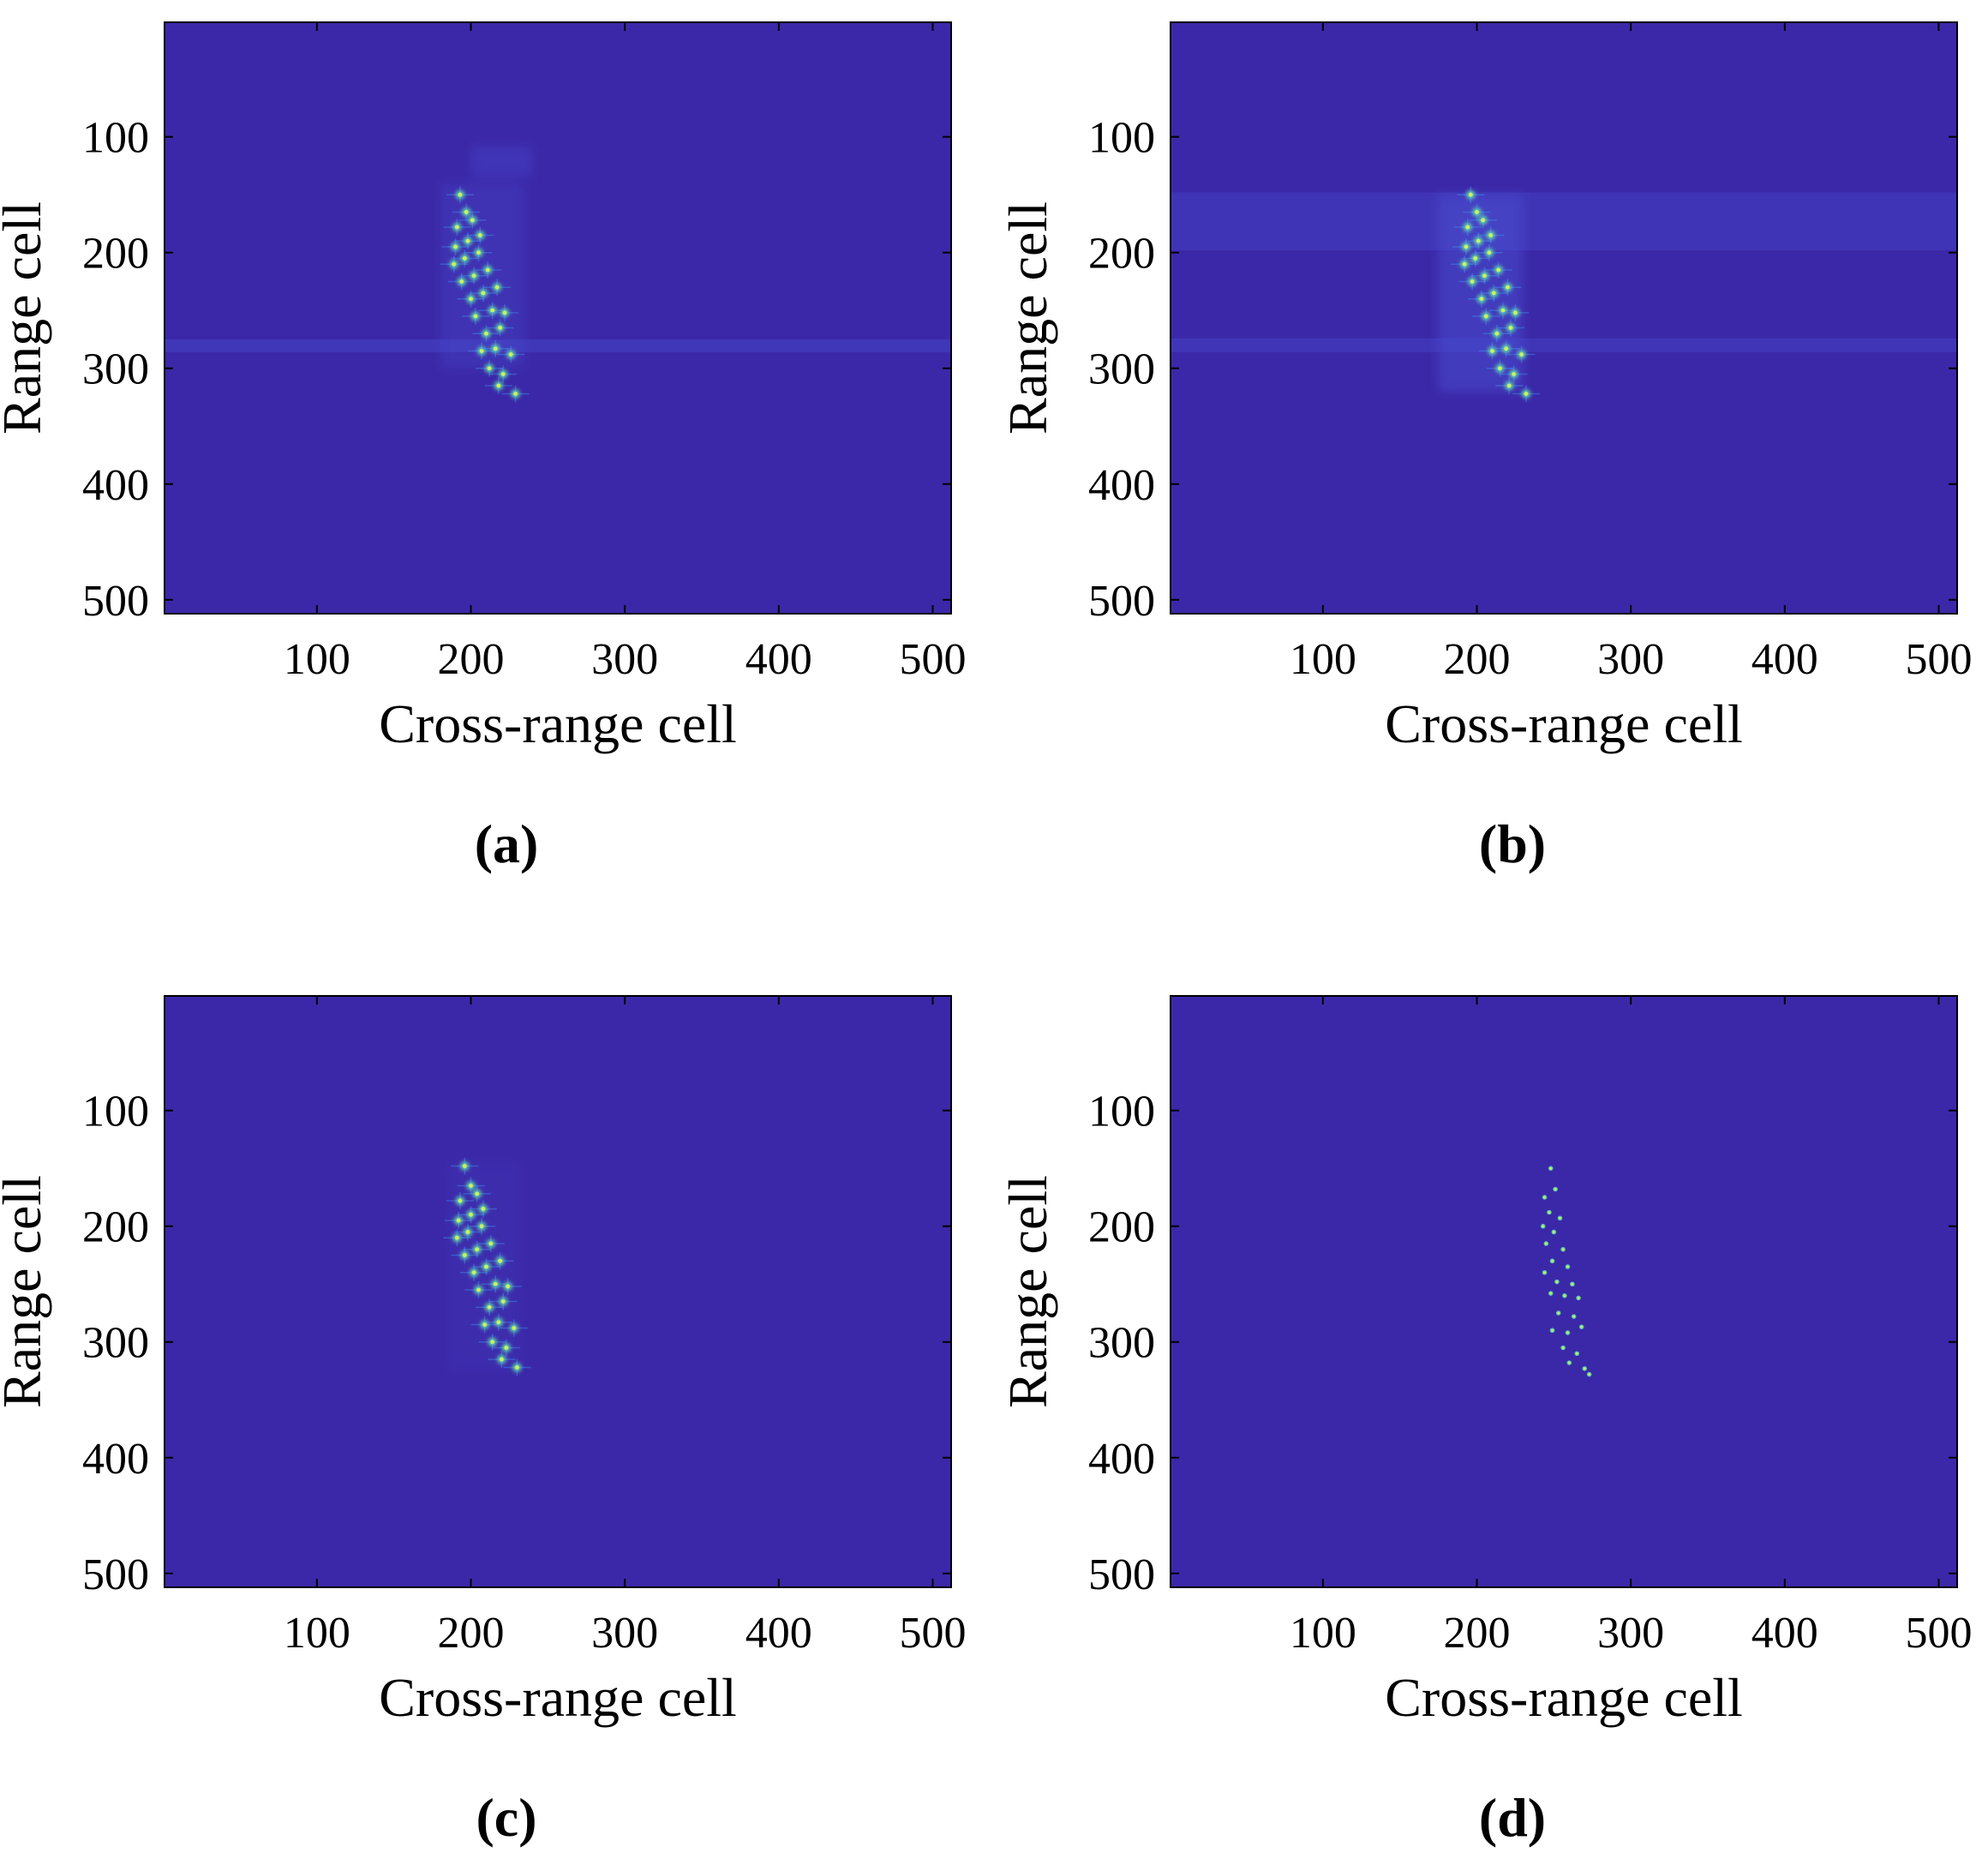 The image size is (1988, 1865). I want to click on panel-label-b: (b), so click(1513, 843).